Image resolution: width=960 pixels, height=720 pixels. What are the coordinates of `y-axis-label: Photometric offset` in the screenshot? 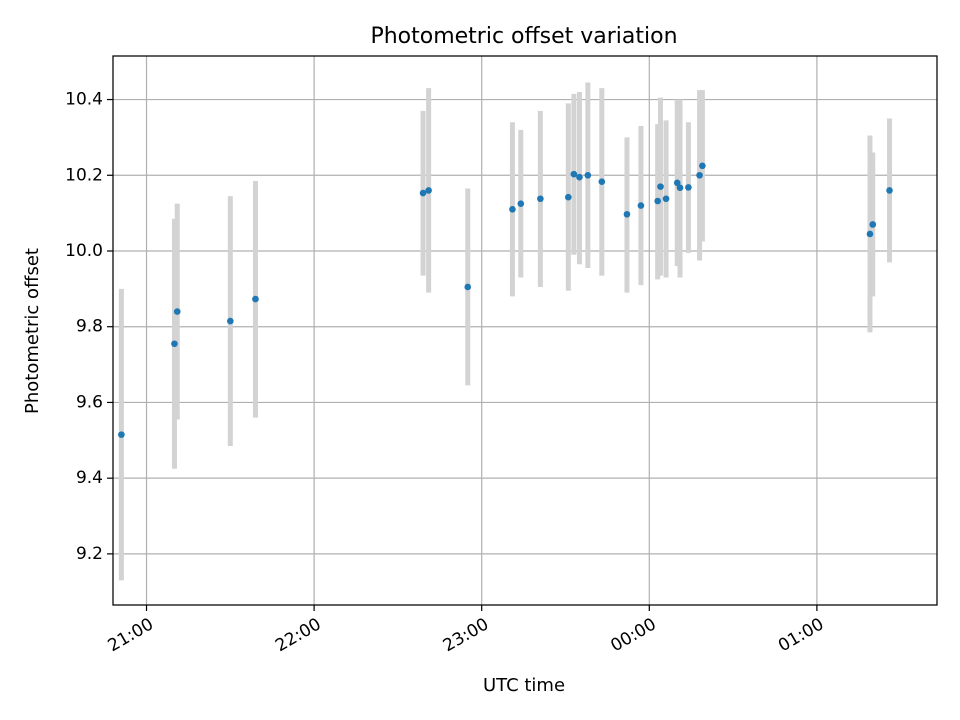 It's located at (32, 331).